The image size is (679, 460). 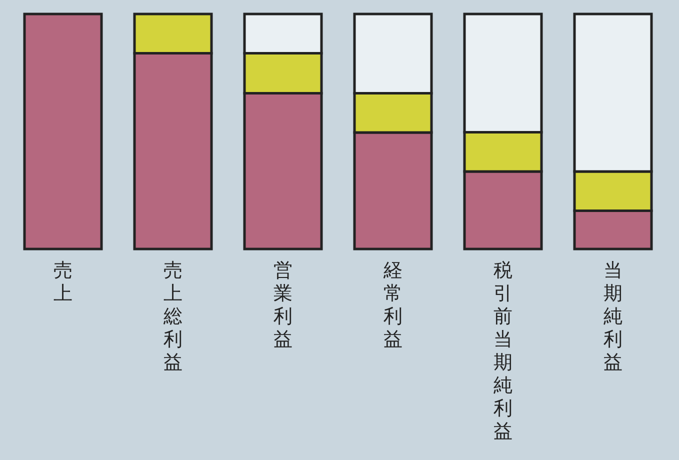 What do you see at coordinates (172, 317) in the screenshot?
I see `x-tick-label: 売上総利益` at bounding box center [172, 317].